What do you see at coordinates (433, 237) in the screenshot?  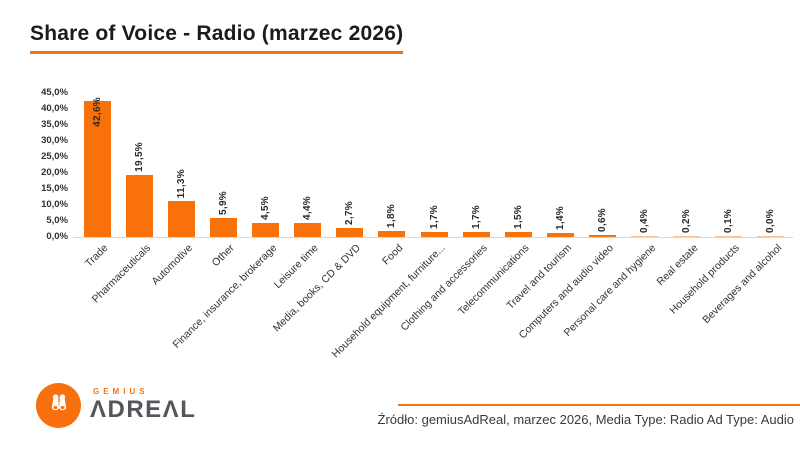 I see `x-axis-line` at bounding box center [433, 237].